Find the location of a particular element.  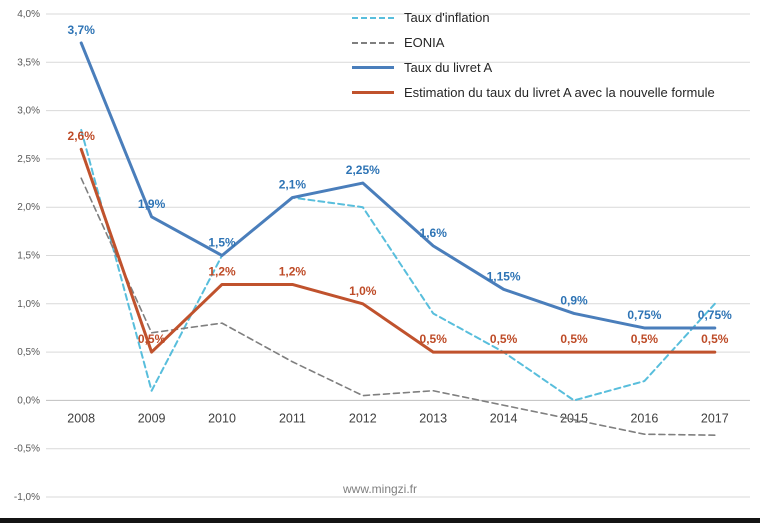

y-axis-tick-label: -1,0% is located at coordinates (27, 497).